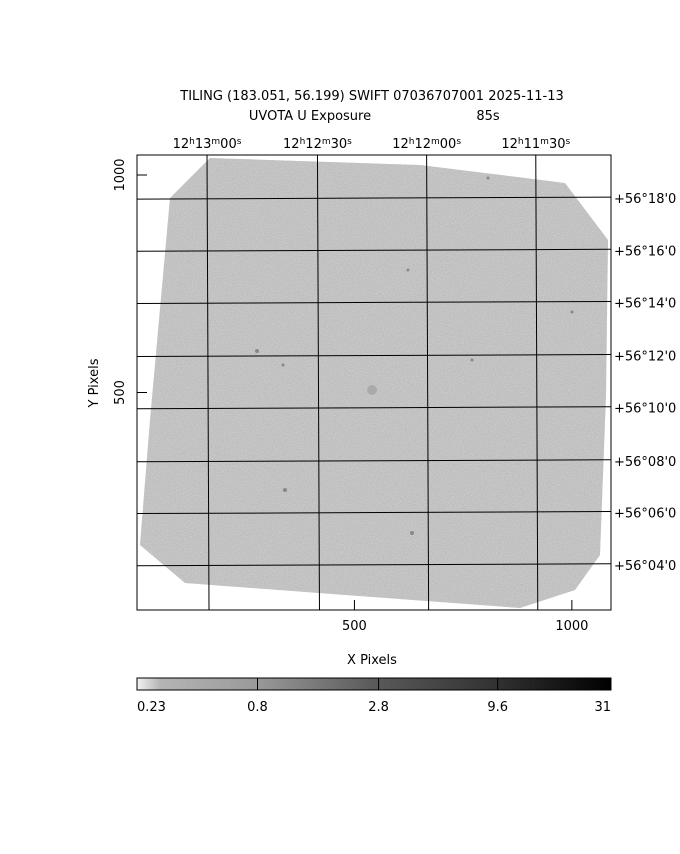 The width and height of the screenshot is (680, 854). I want to click on dec-tick-label: +56°10'0, so click(645, 409).